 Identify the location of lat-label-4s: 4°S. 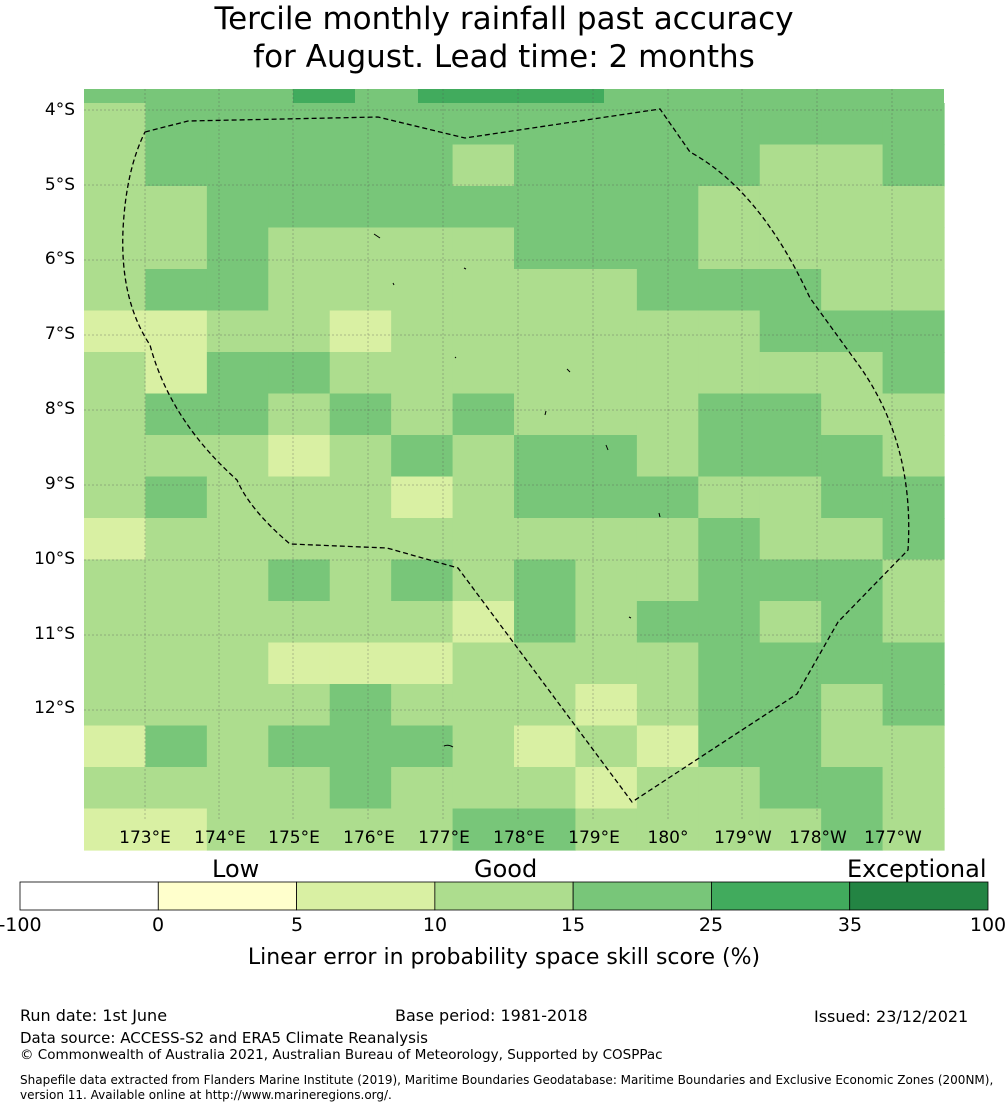
(59, 110).